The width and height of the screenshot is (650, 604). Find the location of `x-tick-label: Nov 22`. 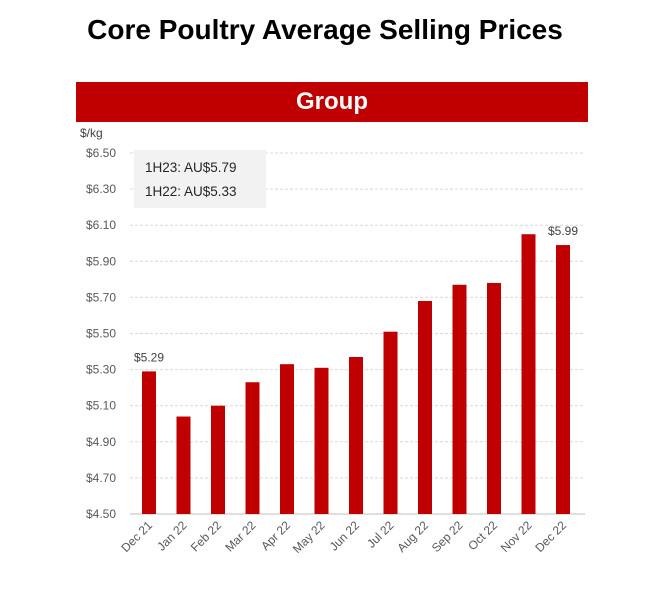

x-tick-label: Nov 22 is located at coordinates (516, 536).